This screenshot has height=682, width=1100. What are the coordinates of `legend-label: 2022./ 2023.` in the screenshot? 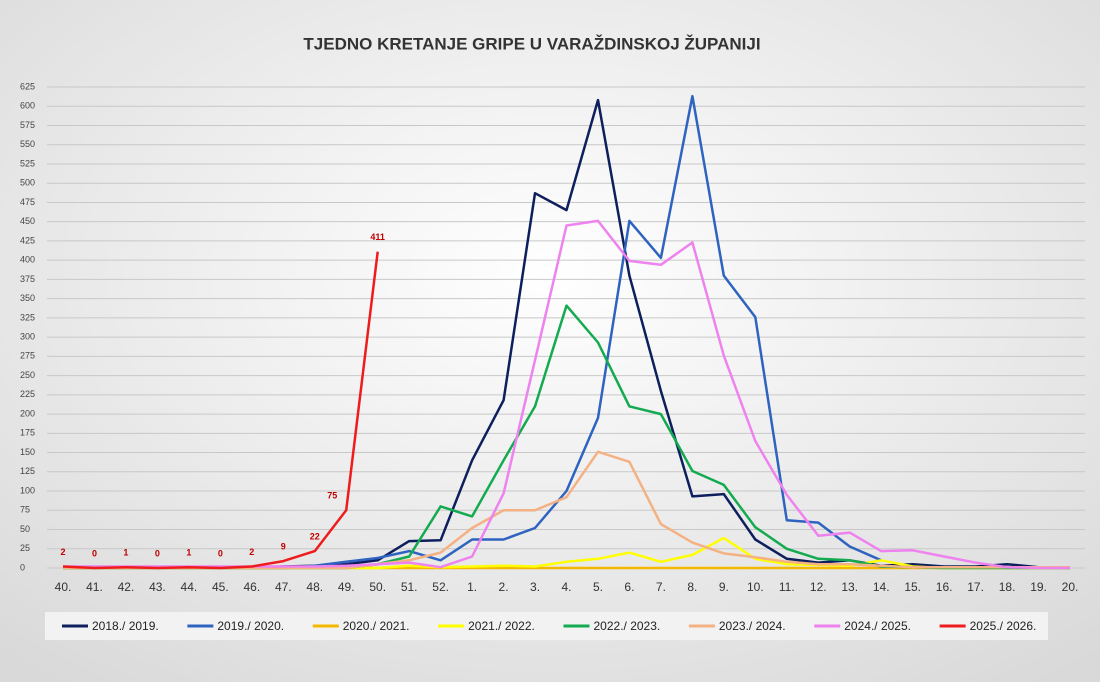 It's located at (627, 626).